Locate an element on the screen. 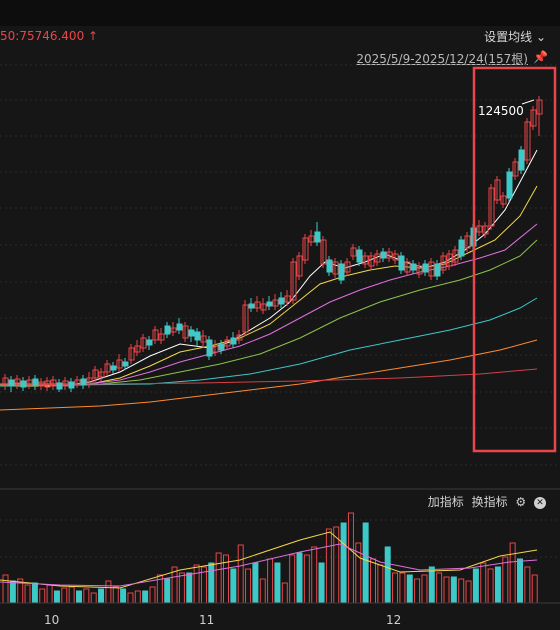  volume-ma-line is located at coordinates (269, 565).